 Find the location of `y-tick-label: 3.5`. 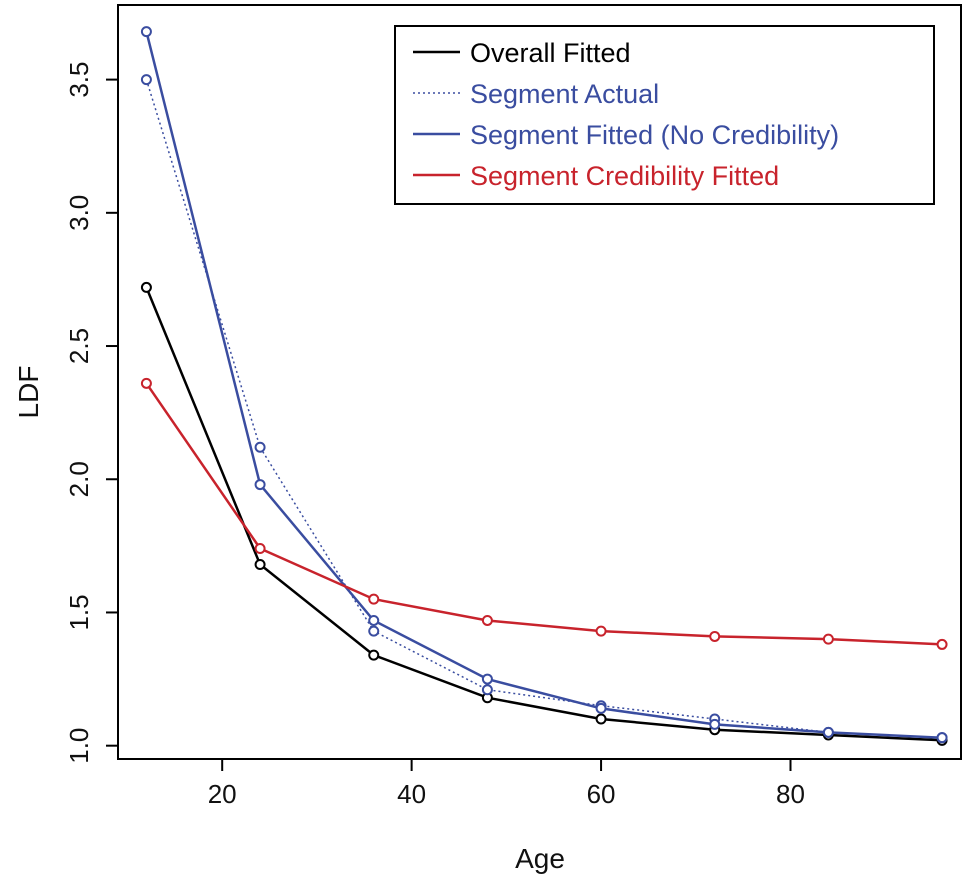

y-tick-label: 3.5 is located at coordinates (79, 80).